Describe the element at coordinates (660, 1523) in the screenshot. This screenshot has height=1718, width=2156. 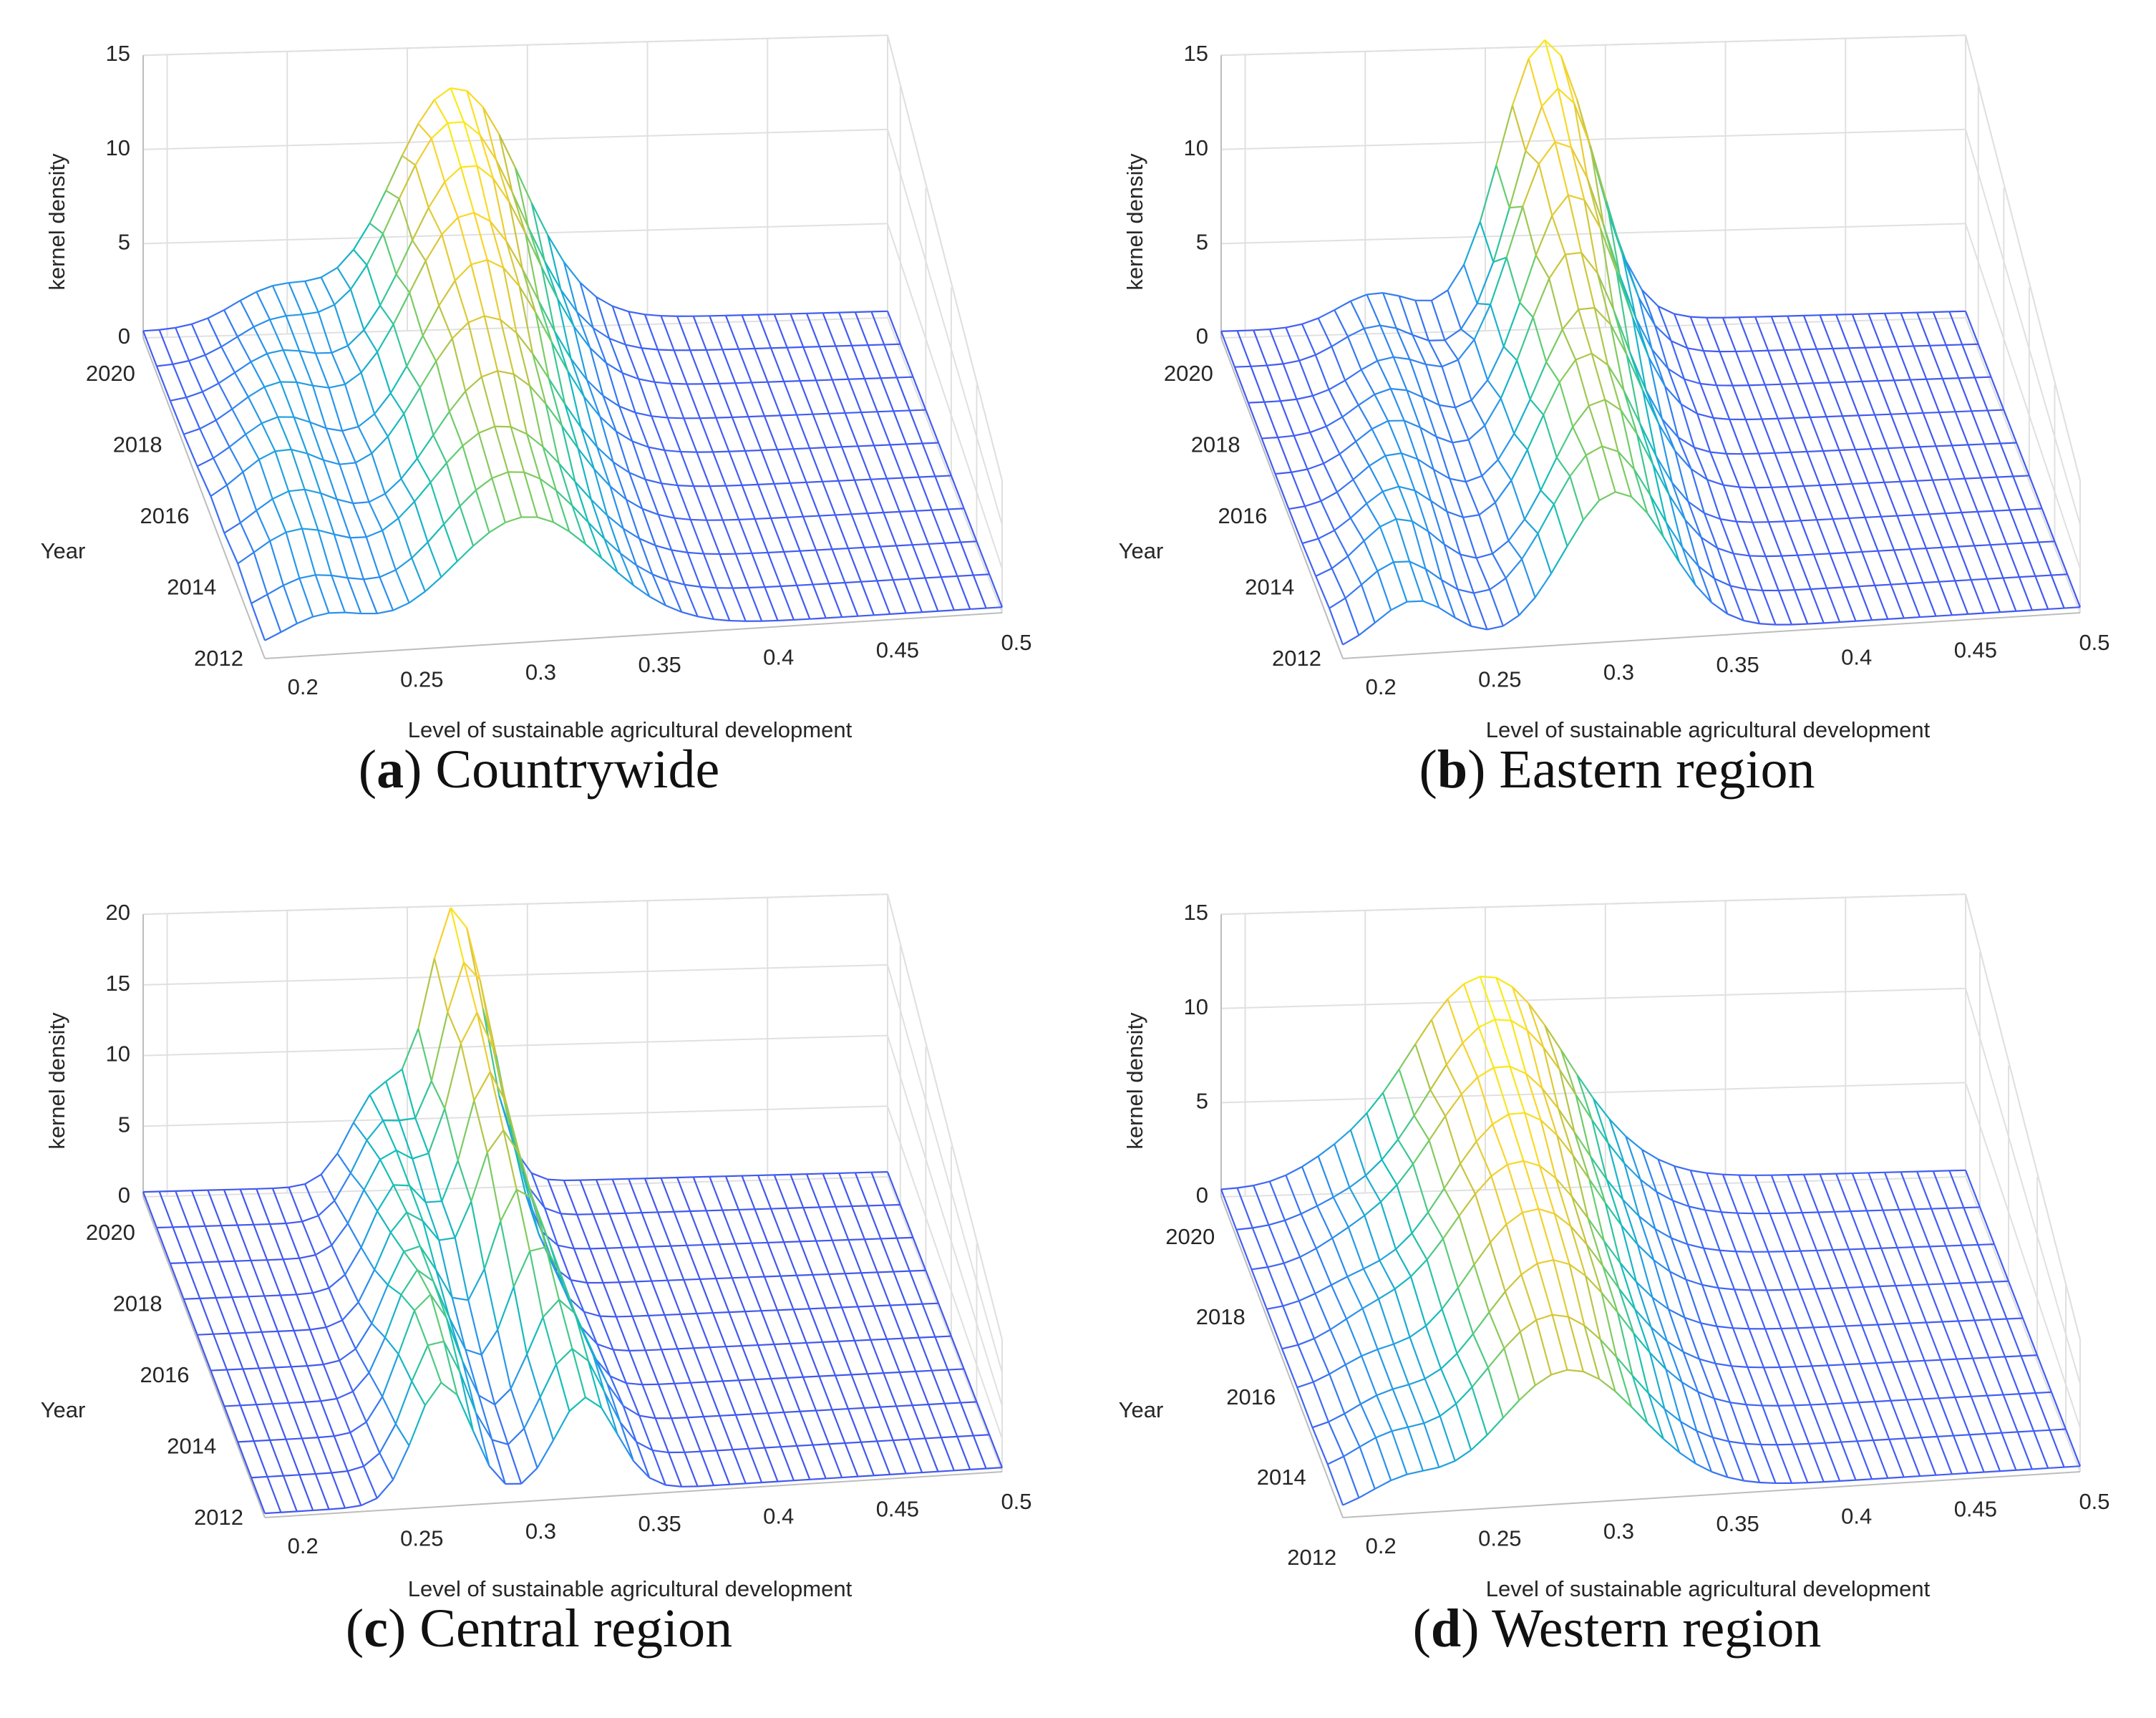
I see `x-tick-label: 0.35` at that location.